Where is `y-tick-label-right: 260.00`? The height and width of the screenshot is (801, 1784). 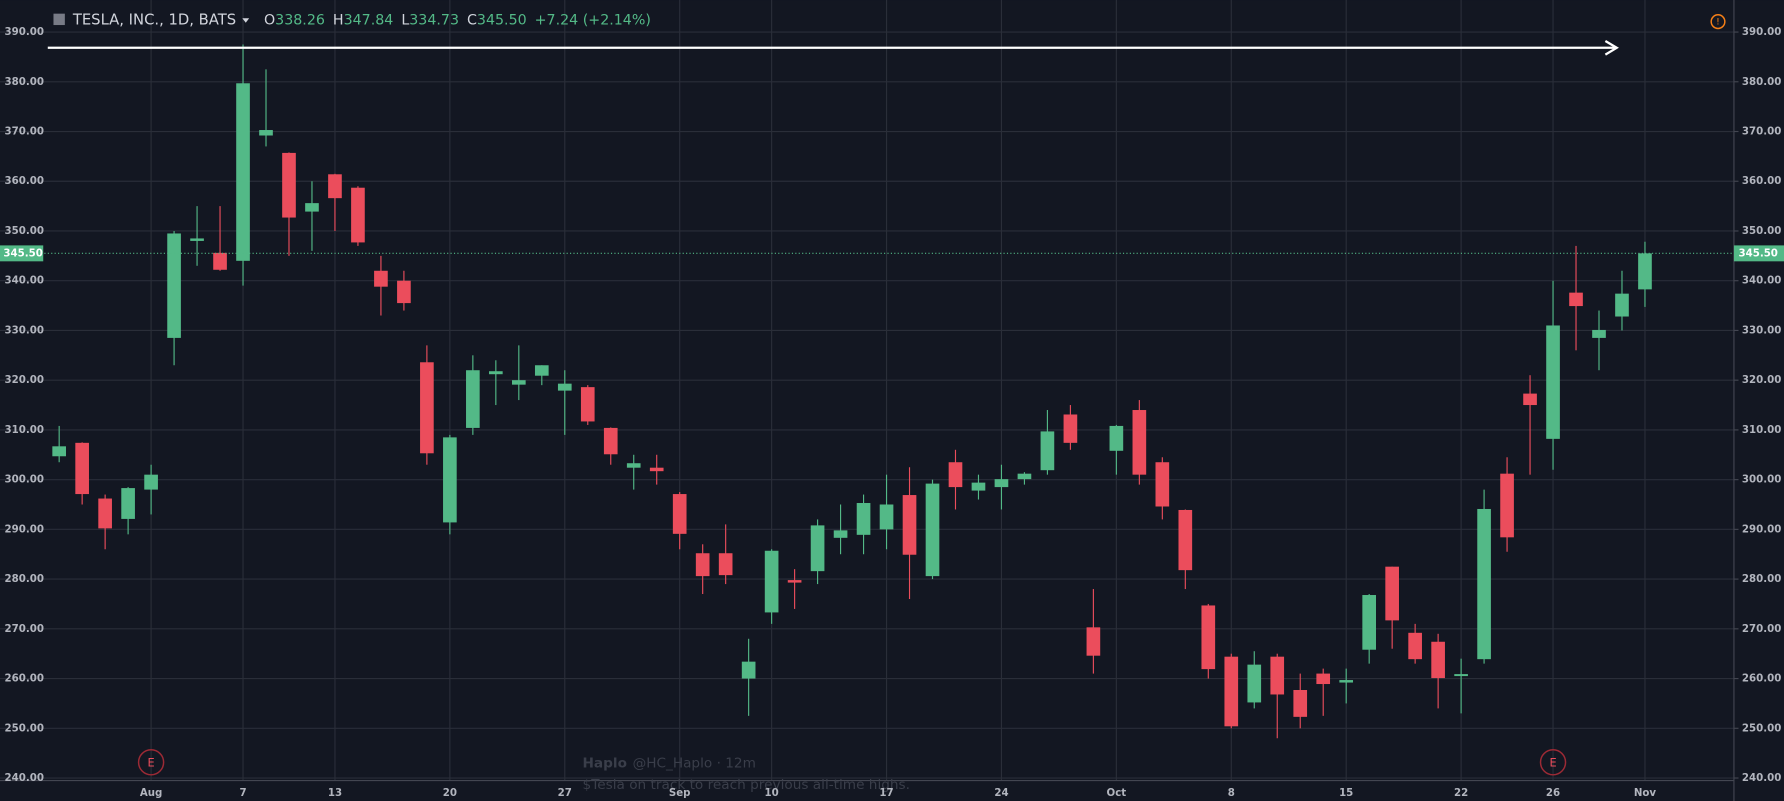 y-tick-label-right: 260.00 is located at coordinates (1761, 679).